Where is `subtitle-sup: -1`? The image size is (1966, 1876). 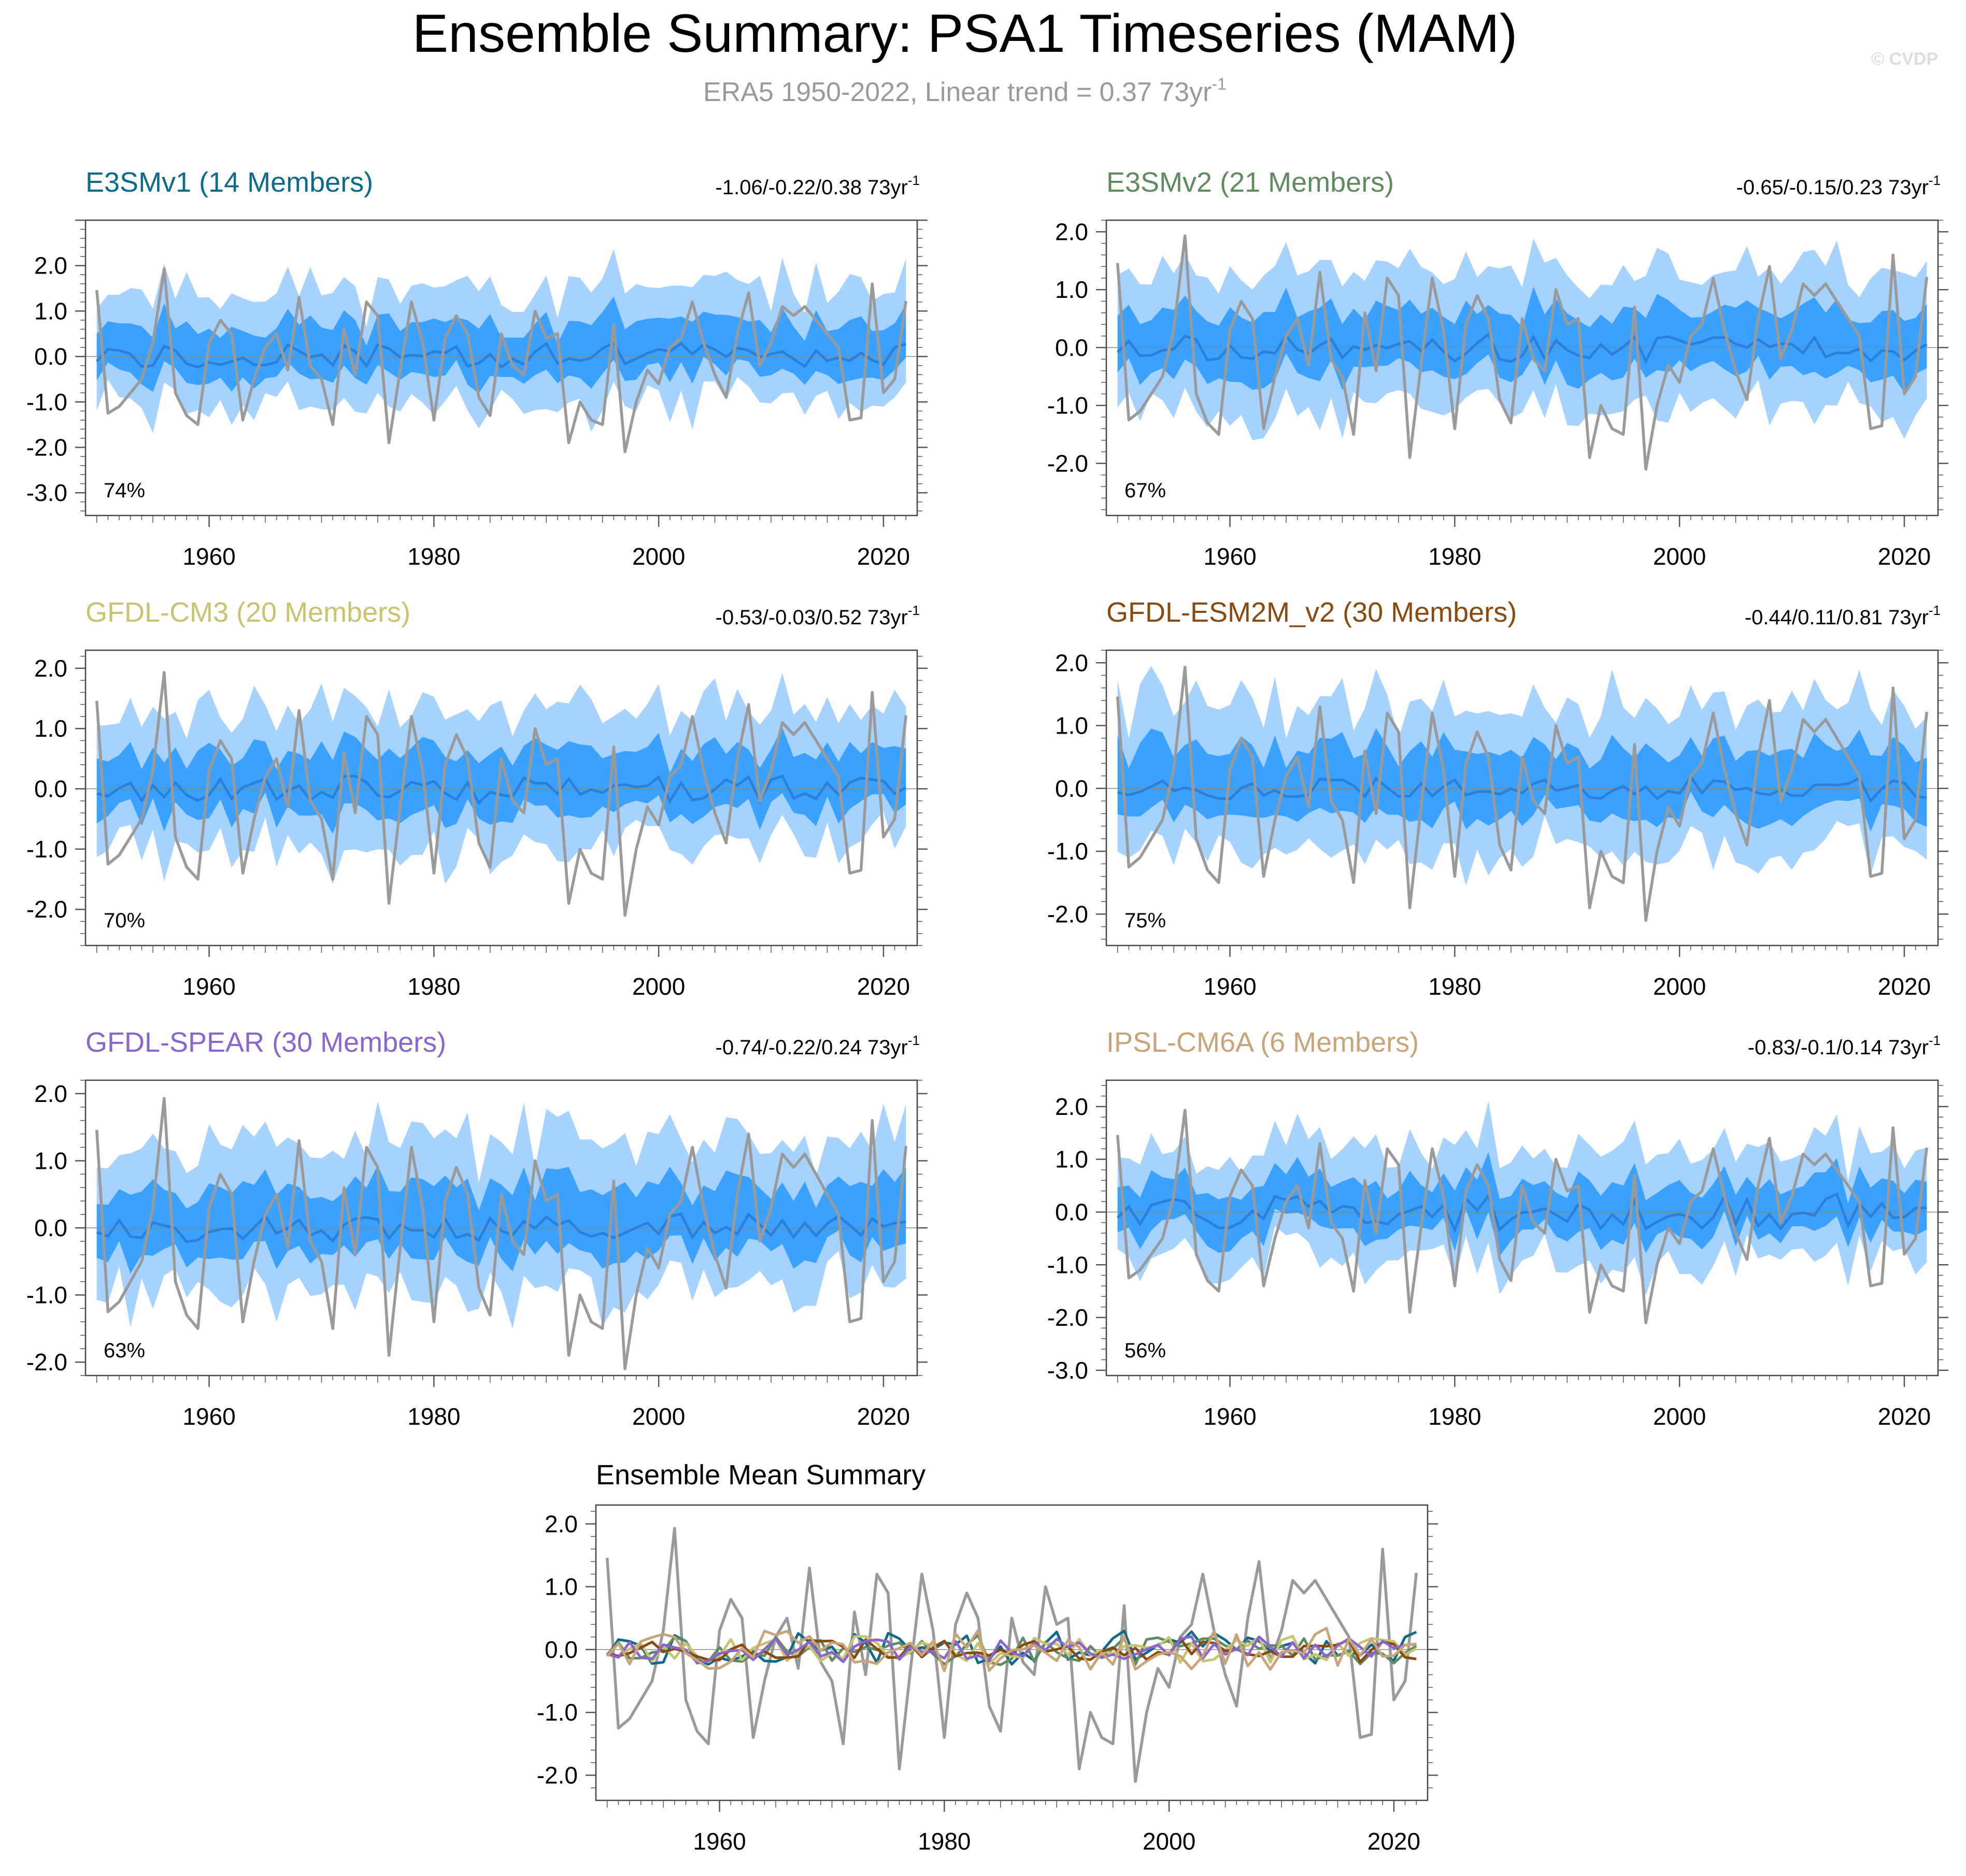 subtitle-sup: -1 is located at coordinates (1219, 84).